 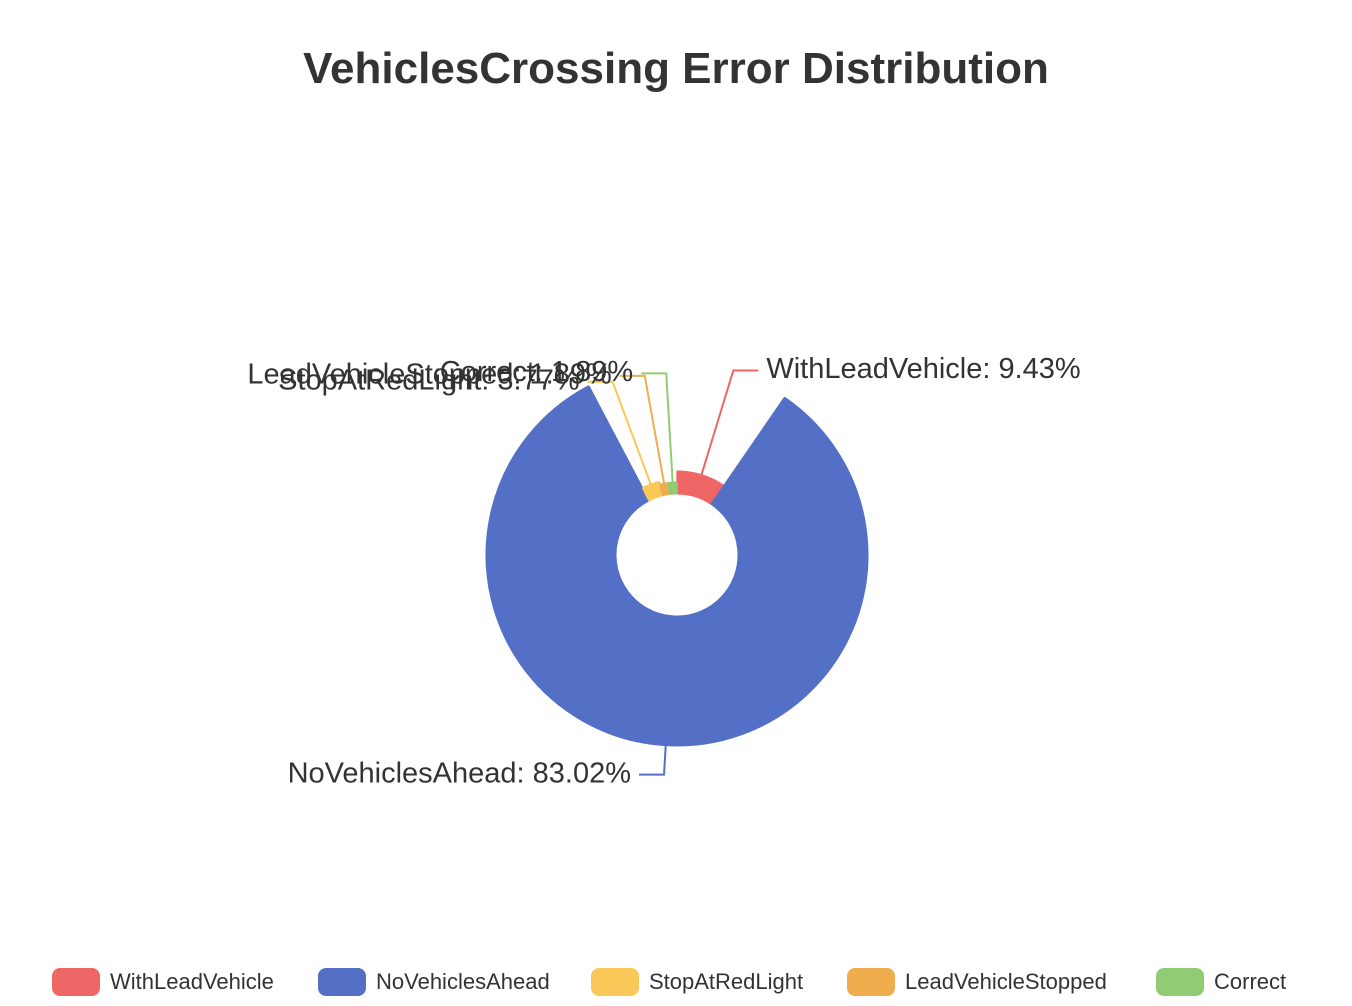 I want to click on slice-label-no-vehicles-ahead: NoVehiclesAhead: 83.02%, so click(x=459, y=773).